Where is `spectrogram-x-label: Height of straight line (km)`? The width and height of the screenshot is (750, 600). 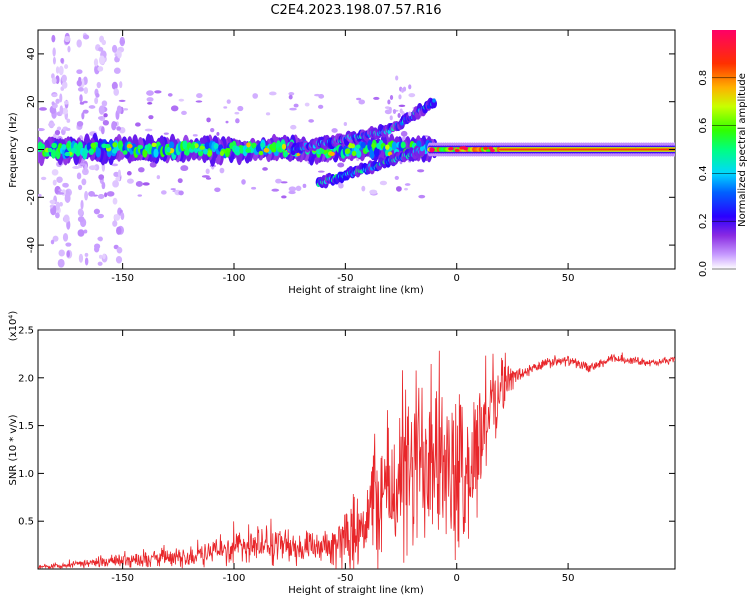 spectrogram-x-label: Height of straight line (km) is located at coordinates (356, 290).